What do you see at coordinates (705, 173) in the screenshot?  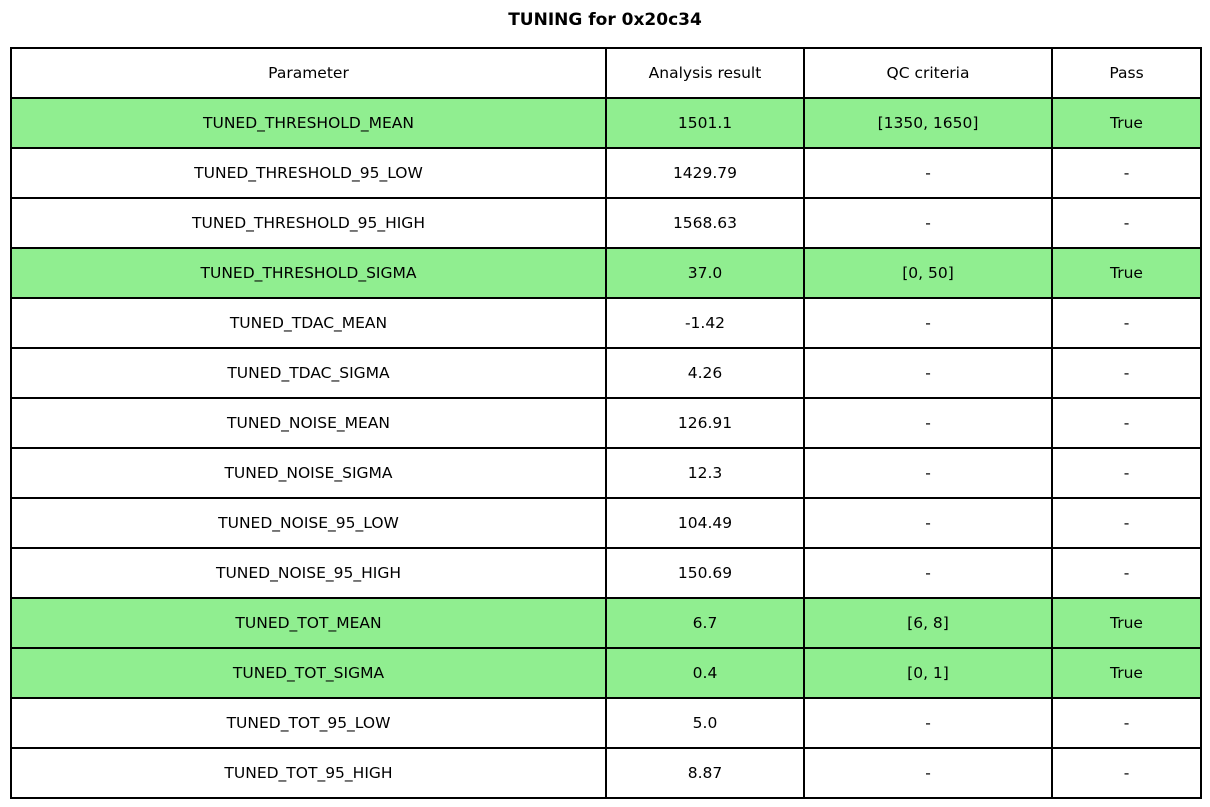 I see `cell-analysis-result: 1429.79` at bounding box center [705, 173].